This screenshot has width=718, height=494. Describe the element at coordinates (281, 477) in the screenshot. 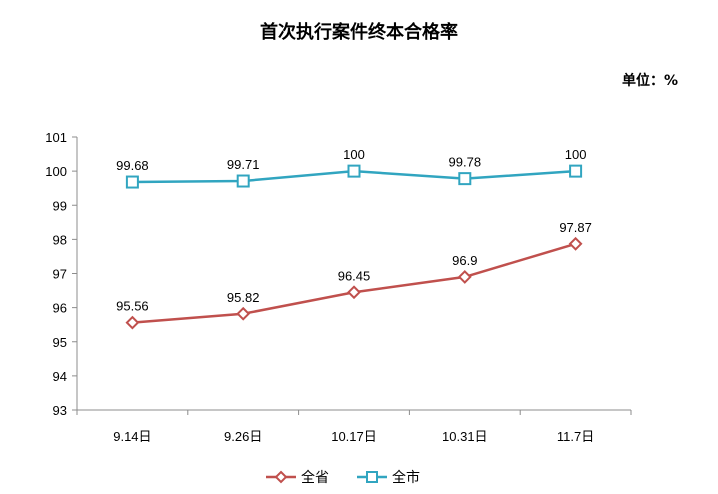

I see `legend-marker-diamond` at that location.